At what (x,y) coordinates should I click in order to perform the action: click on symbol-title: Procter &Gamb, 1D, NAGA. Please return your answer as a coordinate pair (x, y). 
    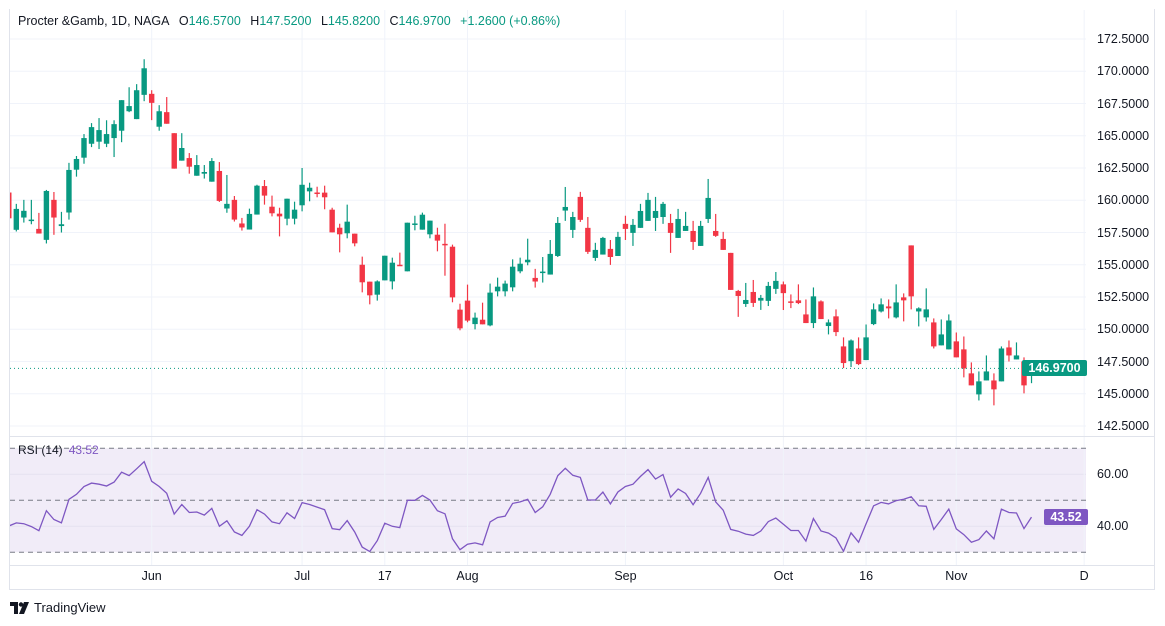
    Looking at the image, I should click on (94, 21).